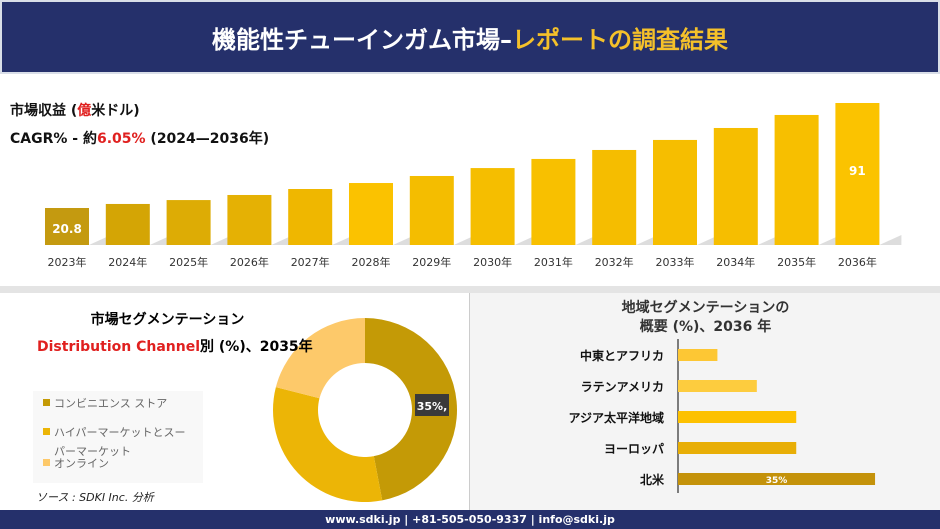 This screenshot has width=940, height=529. I want to click on region-bar-value: 35%, so click(777, 481).